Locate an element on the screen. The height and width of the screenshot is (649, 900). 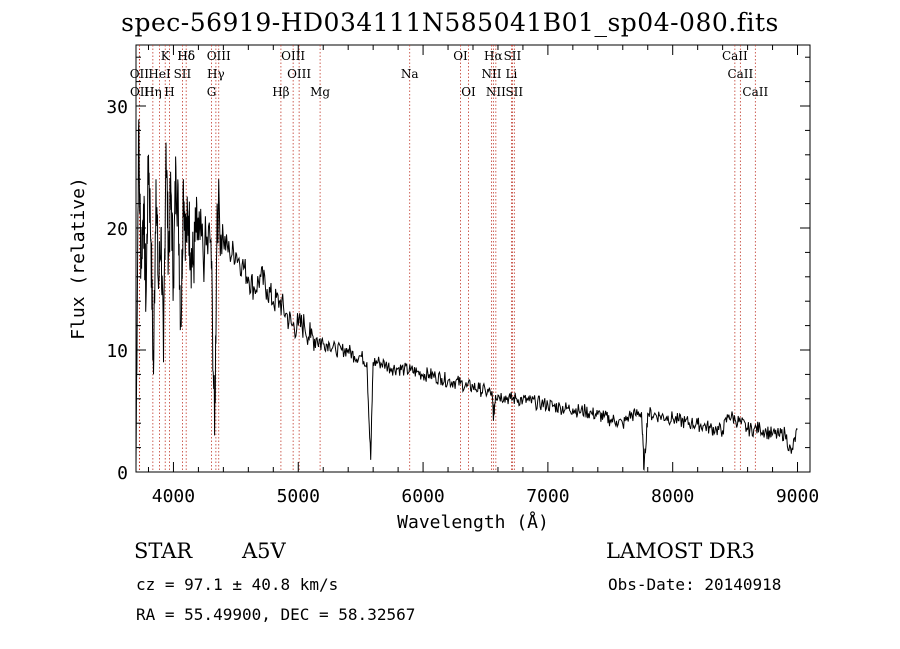
y-tick-label: 0 is located at coordinates (122, 473).